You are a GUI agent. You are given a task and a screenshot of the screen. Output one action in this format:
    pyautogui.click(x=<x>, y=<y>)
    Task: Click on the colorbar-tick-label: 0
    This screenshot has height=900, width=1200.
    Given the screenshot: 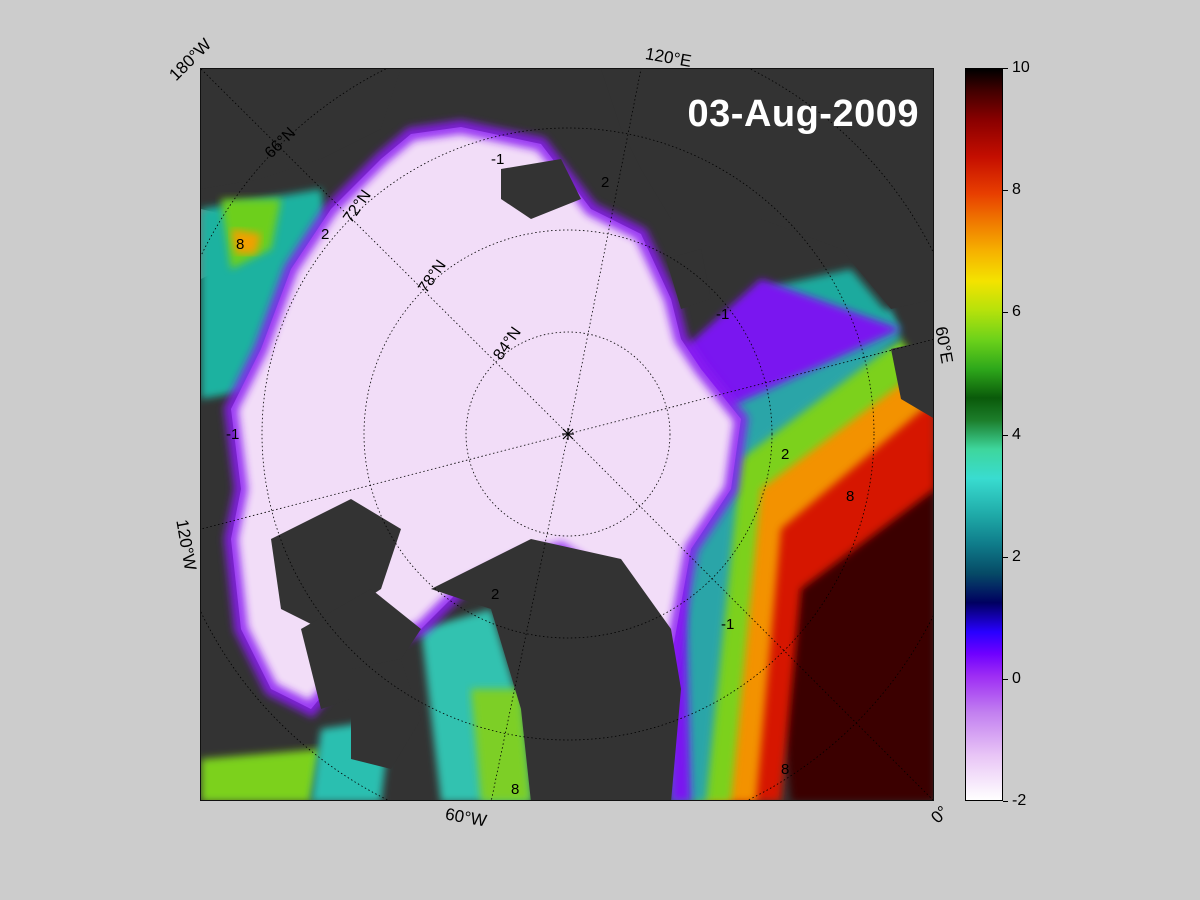 What is the action you would take?
    pyautogui.click(x=1016, y=678)
    